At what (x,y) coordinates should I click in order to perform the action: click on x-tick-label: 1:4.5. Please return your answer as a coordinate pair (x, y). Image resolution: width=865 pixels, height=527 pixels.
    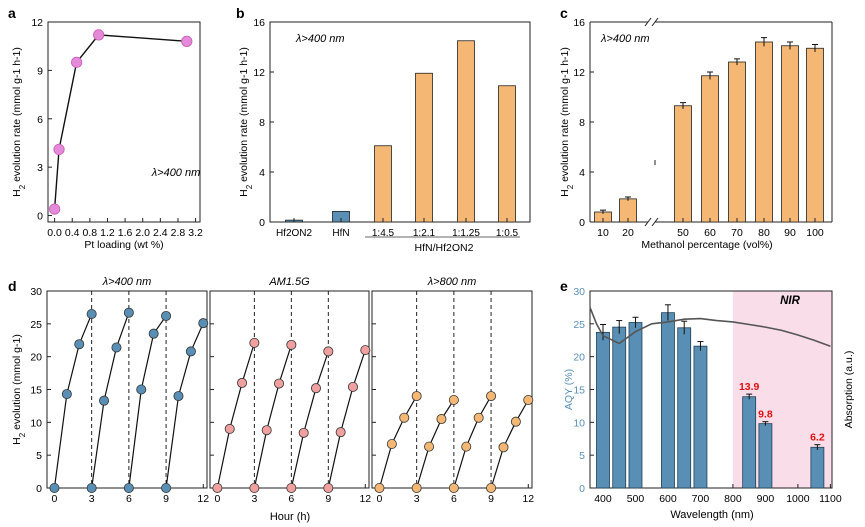
    Looking at the image, I should click on (383, 233).